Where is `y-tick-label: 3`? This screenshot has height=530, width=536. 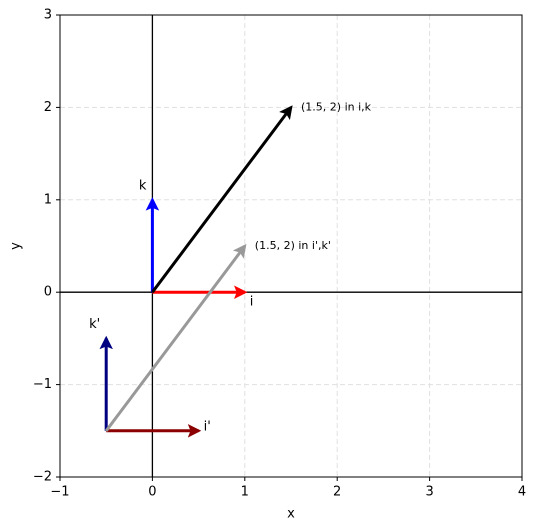 y-tick-label: 3 is located at coordinates (48, 15).